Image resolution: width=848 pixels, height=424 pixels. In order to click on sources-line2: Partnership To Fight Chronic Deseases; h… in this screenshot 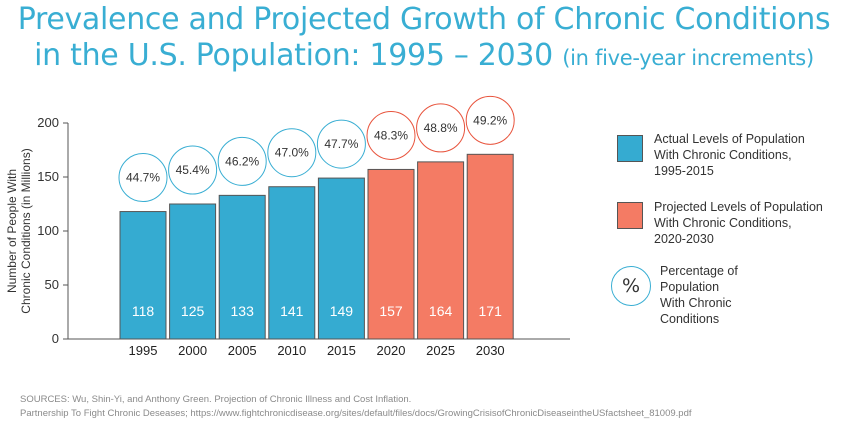, I will do `click(356, 413)`.